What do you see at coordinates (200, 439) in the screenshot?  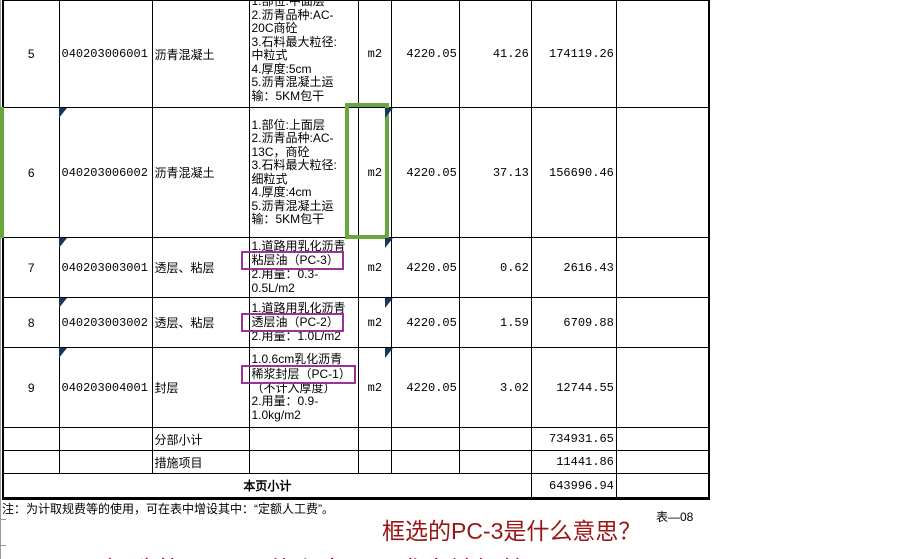 I see `section-subtotal-label: 分部小计` at bounding box center [200, 439].